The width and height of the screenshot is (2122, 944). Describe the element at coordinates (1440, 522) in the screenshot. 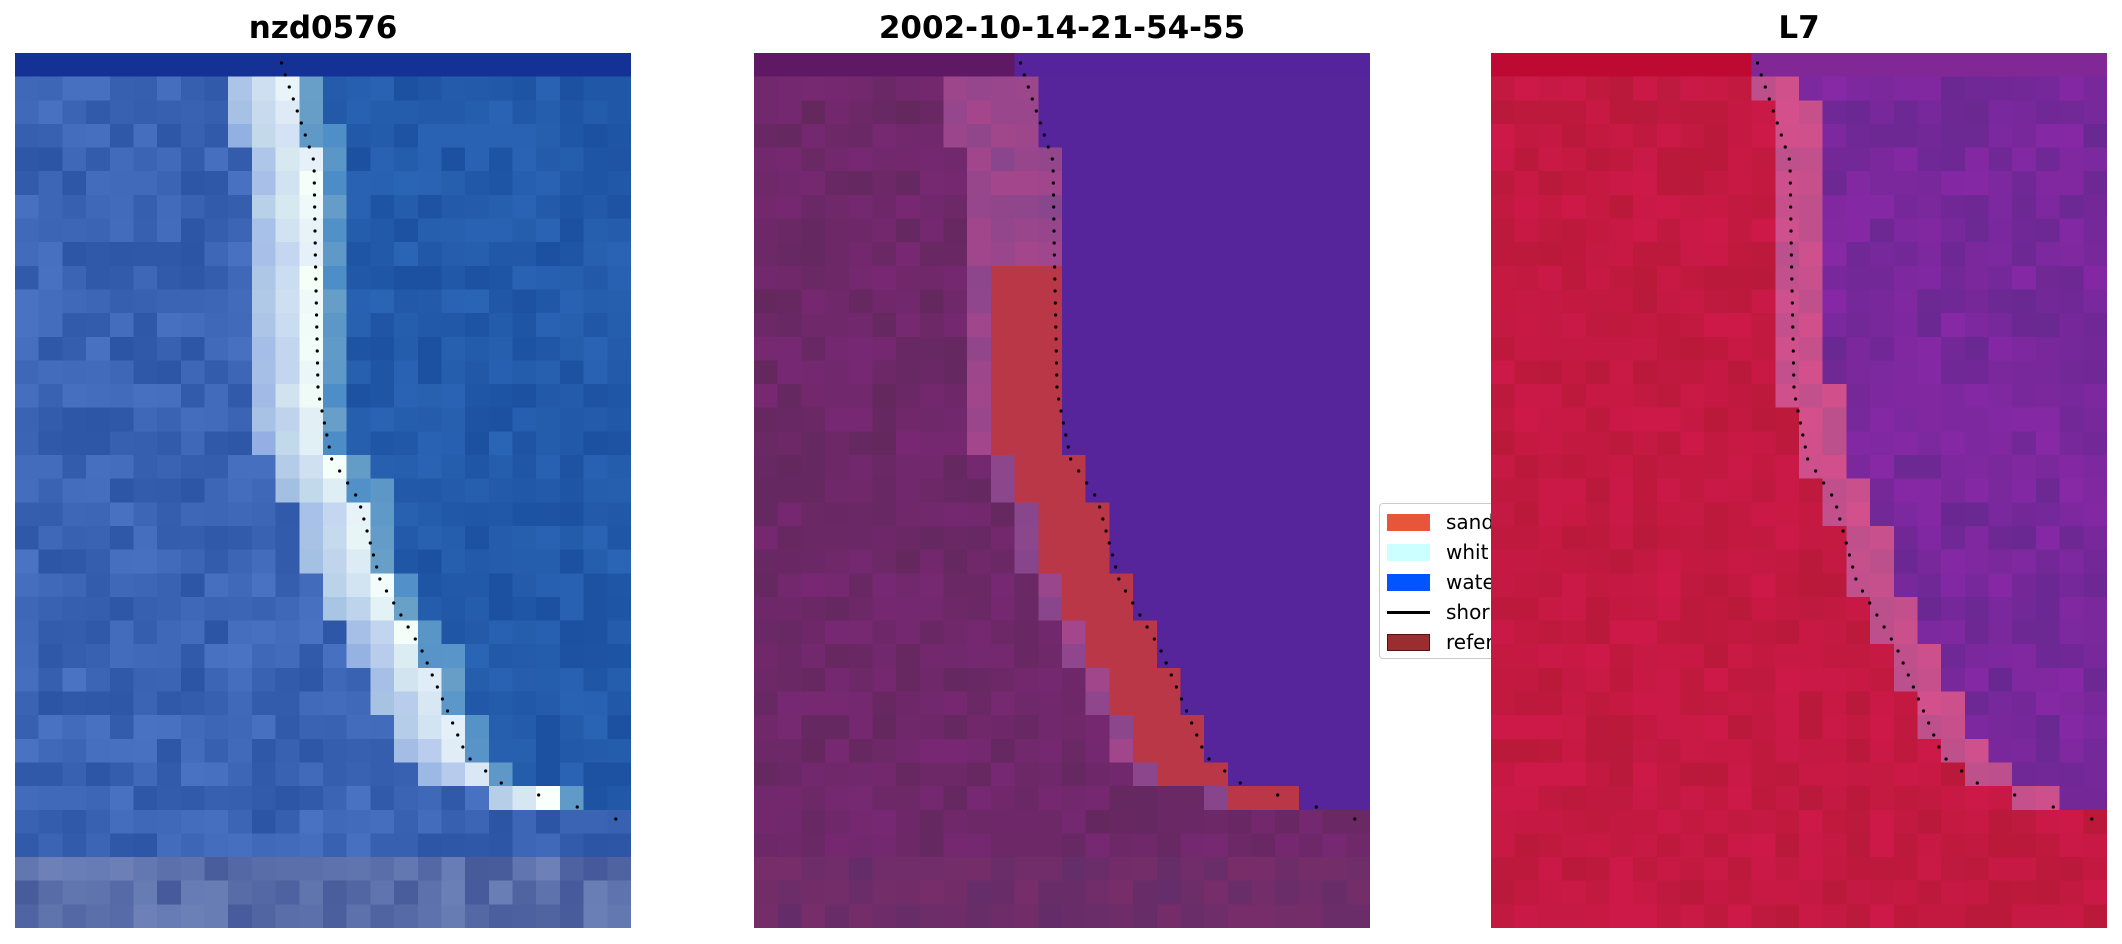

I see `legend-item-sand: sand` at that location.